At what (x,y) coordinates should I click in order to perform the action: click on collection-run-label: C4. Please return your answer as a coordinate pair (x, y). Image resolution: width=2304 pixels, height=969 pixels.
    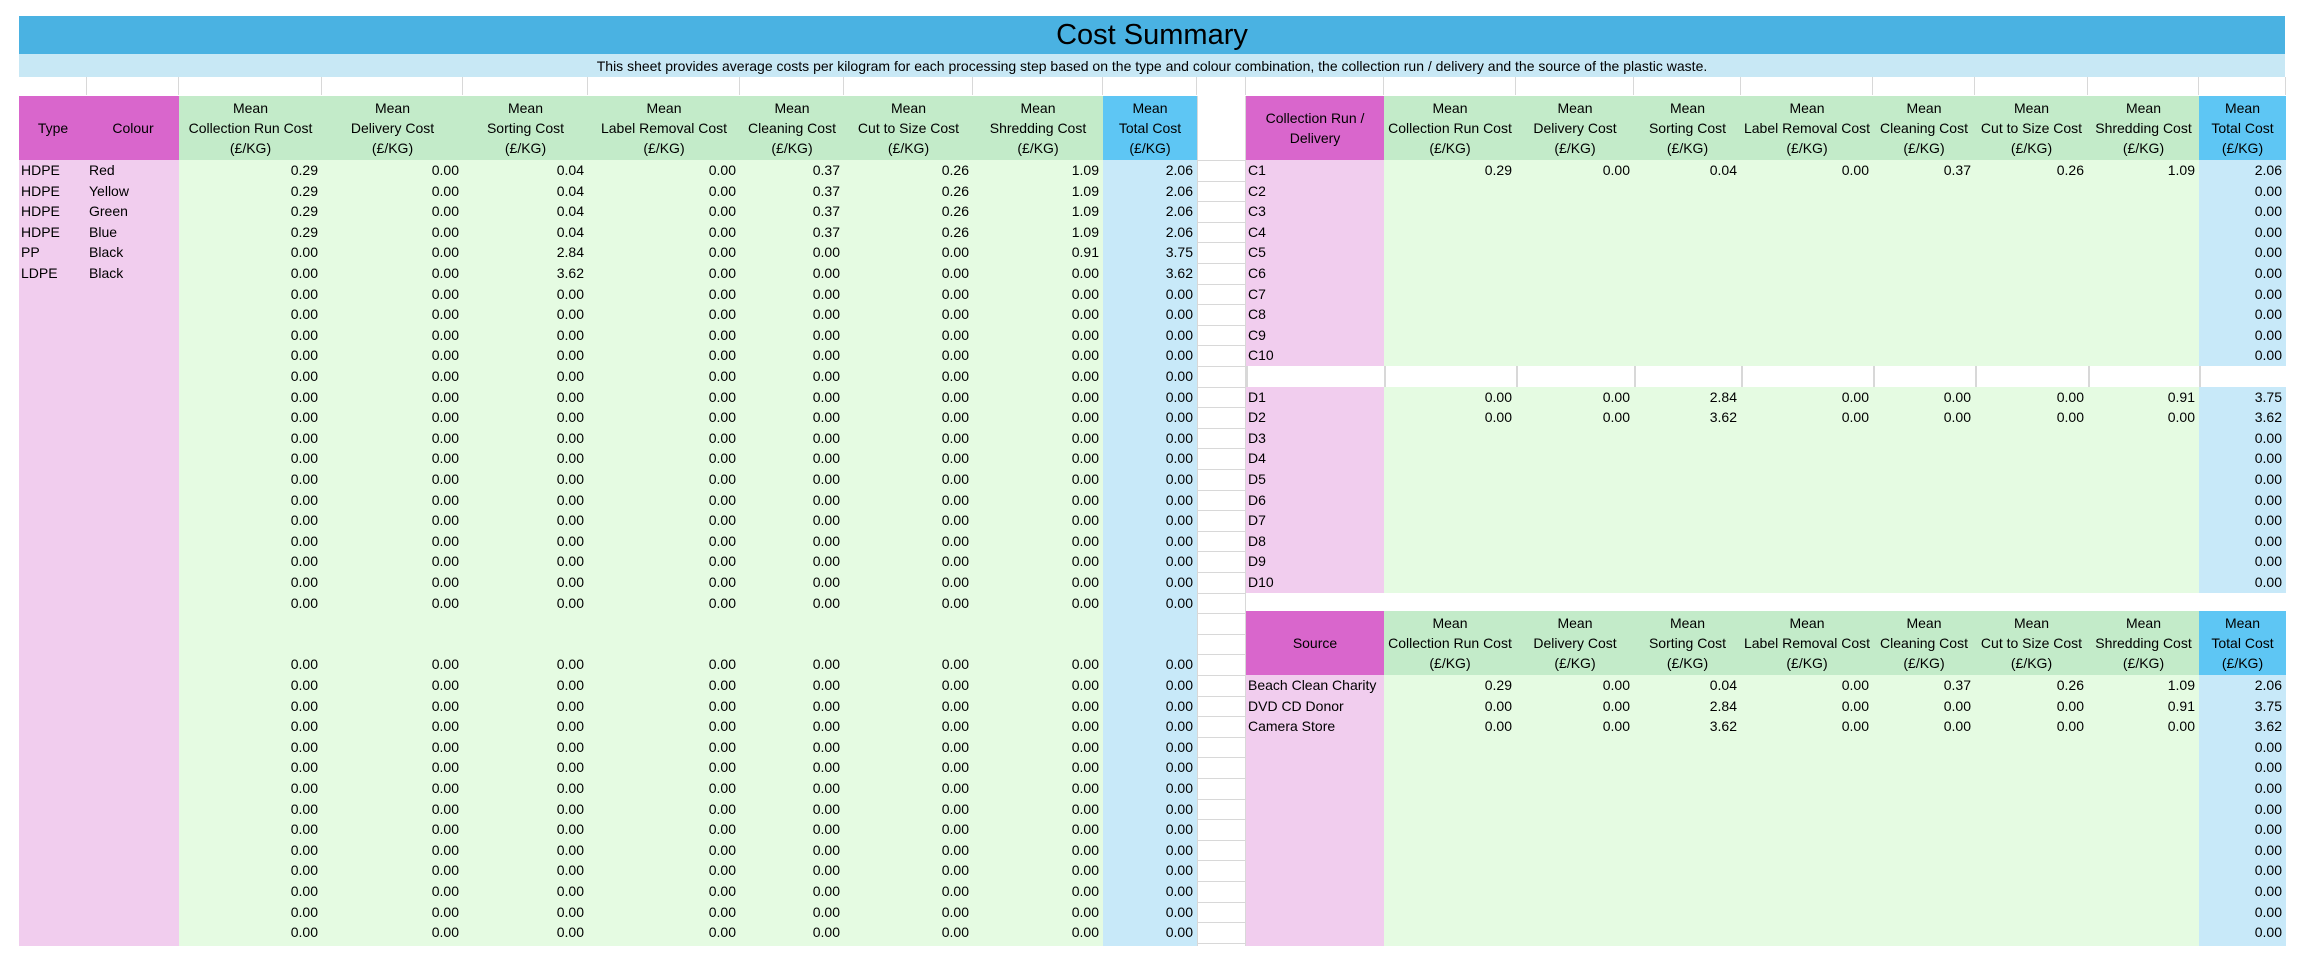
    Looking at the image, I should click on (1257, 231).